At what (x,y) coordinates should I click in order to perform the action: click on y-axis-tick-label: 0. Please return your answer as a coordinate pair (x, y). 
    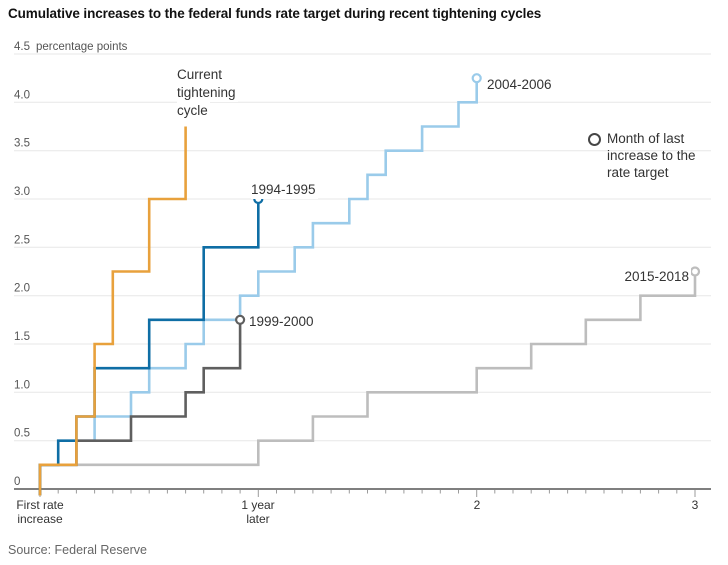
    Looking at the image, I should click on (17, 482).